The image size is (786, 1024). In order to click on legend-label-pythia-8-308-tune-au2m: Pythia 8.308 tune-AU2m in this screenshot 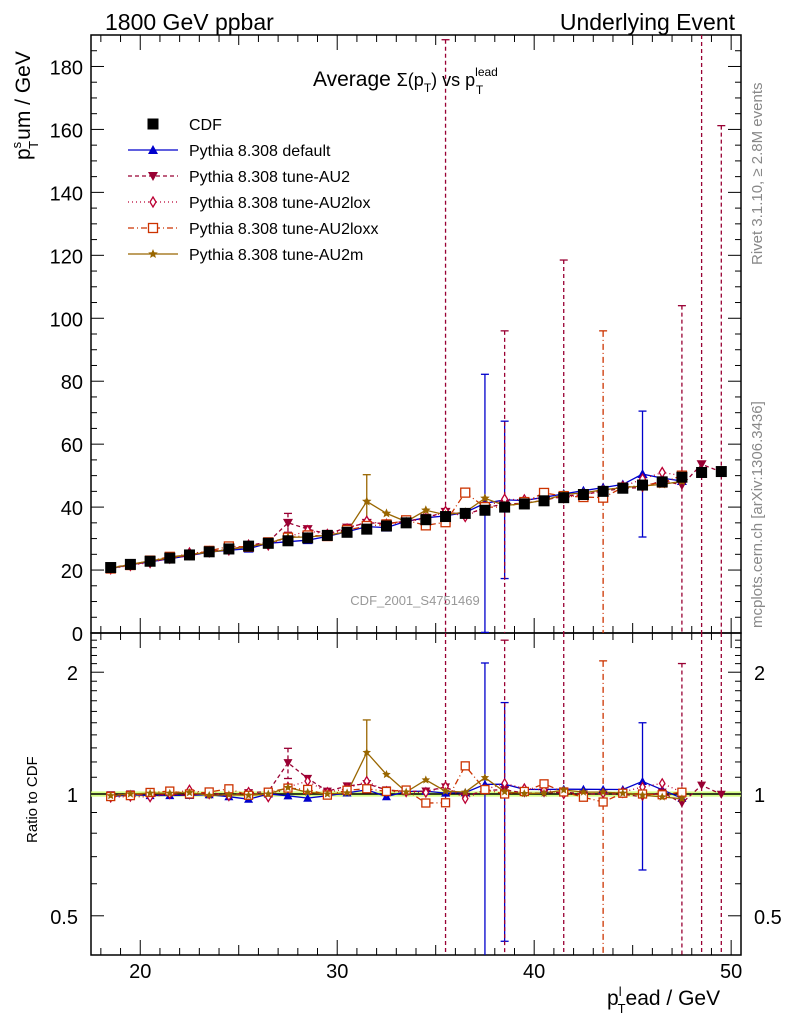, I will do `click(276, 255)`.